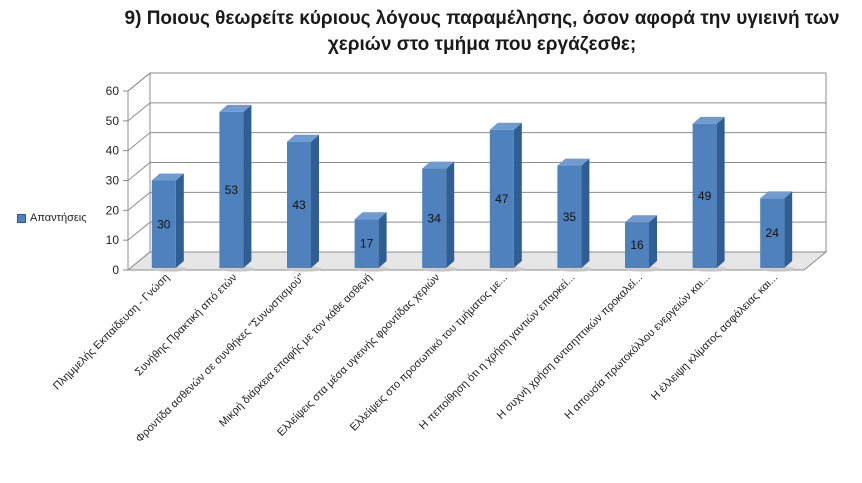 This screenshot has height=483, width=862. I want to click on data-label: 17, so click(367, 244).